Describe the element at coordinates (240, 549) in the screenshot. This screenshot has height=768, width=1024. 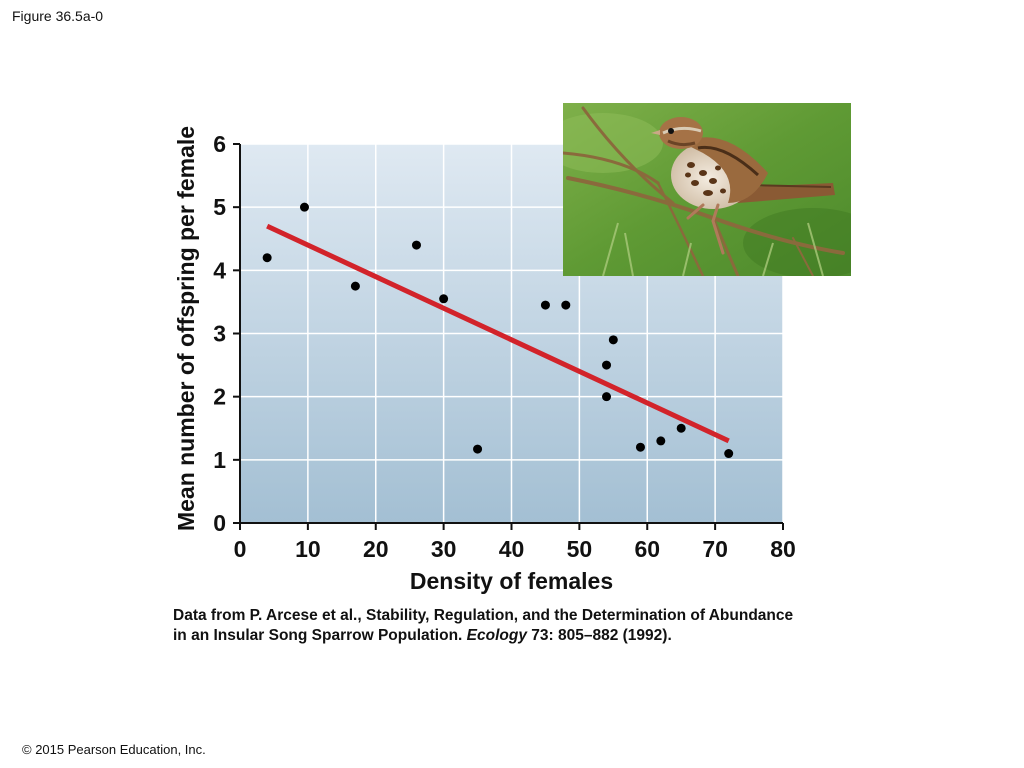
I see `x-tick-label: 0` at that location.